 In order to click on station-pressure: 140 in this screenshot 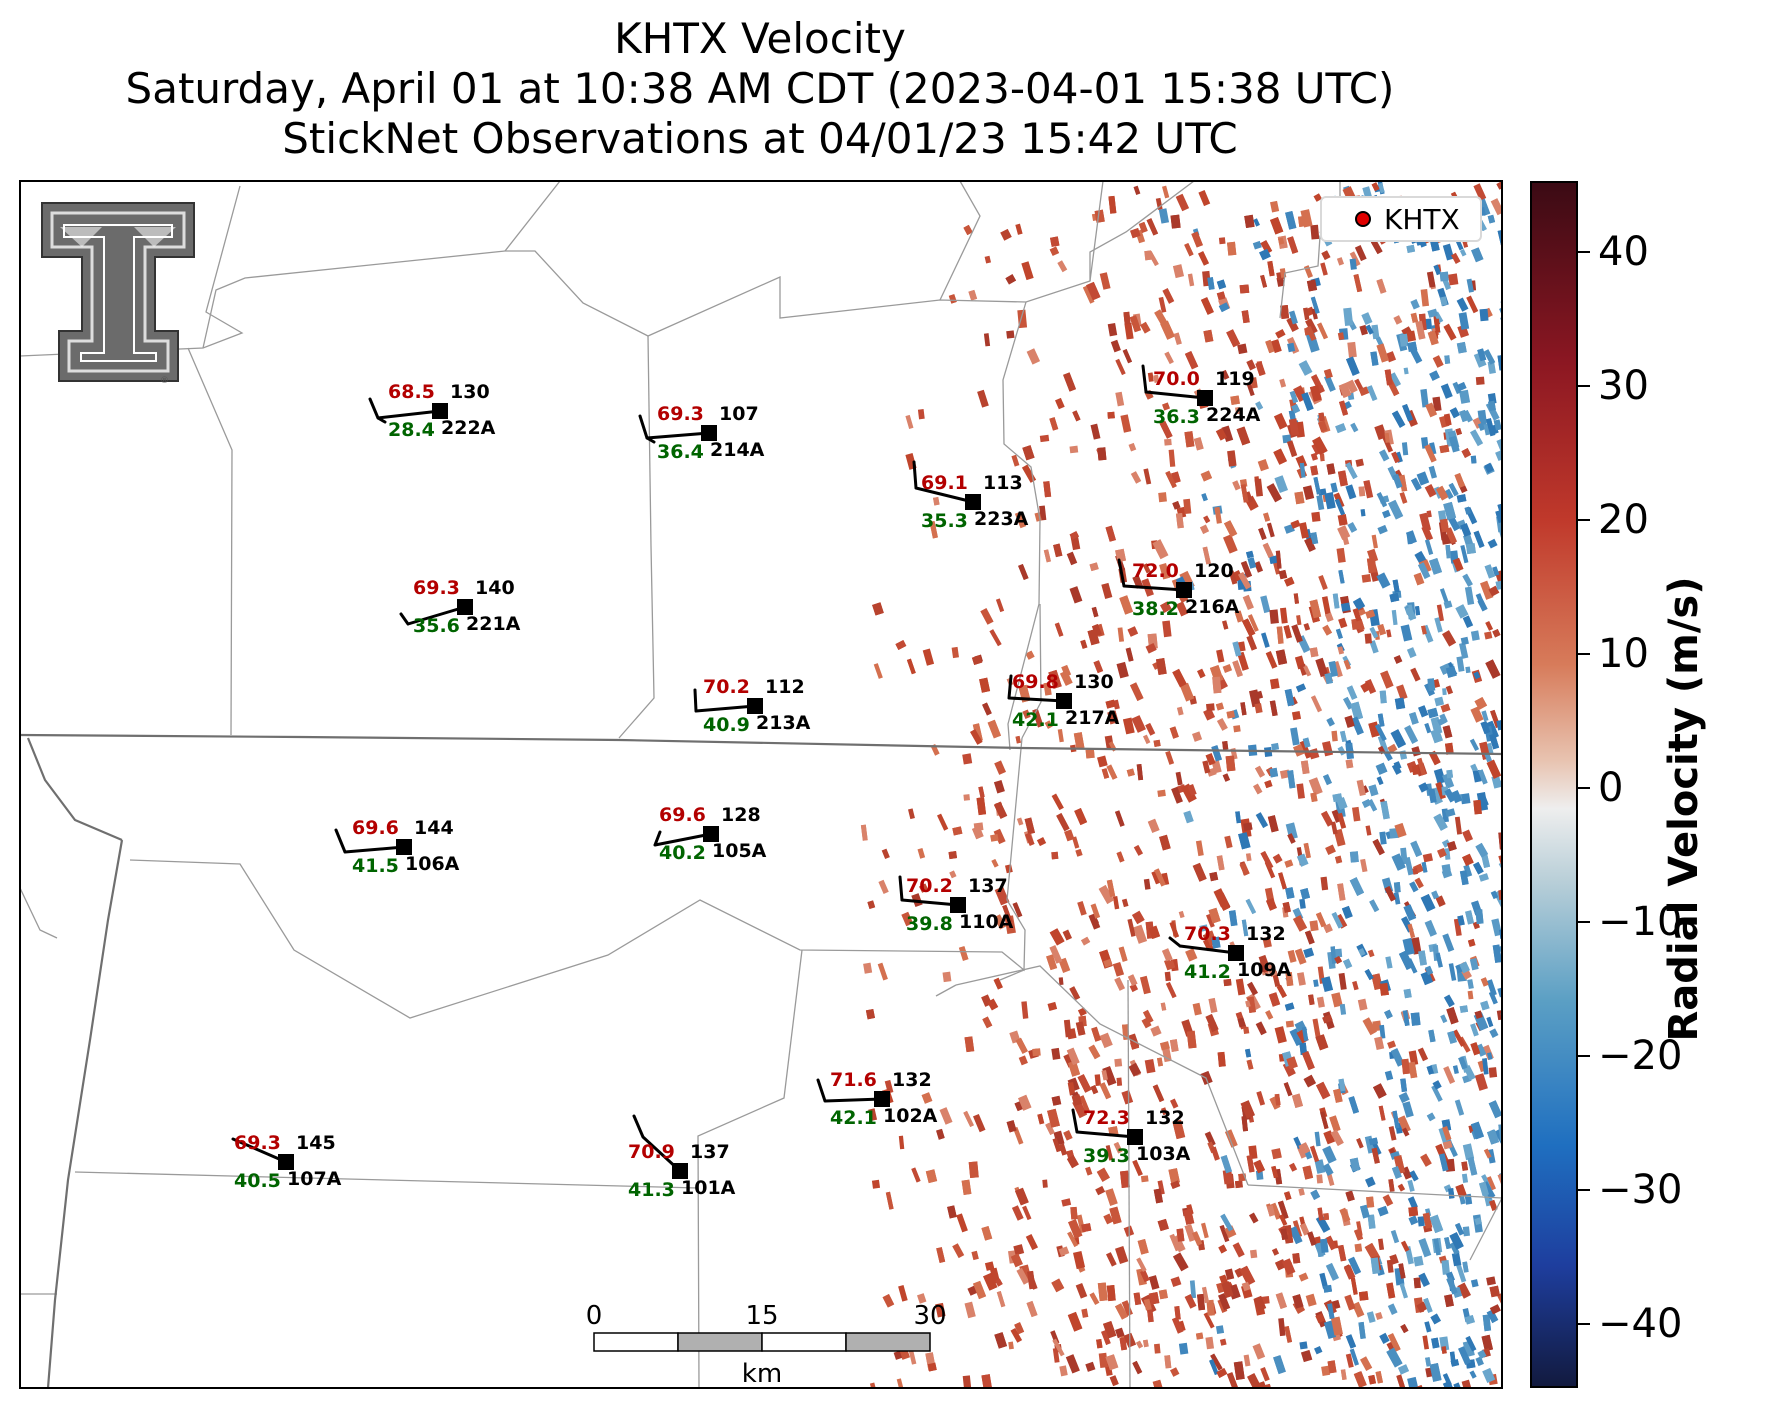, I will do `click(495, 588)`.